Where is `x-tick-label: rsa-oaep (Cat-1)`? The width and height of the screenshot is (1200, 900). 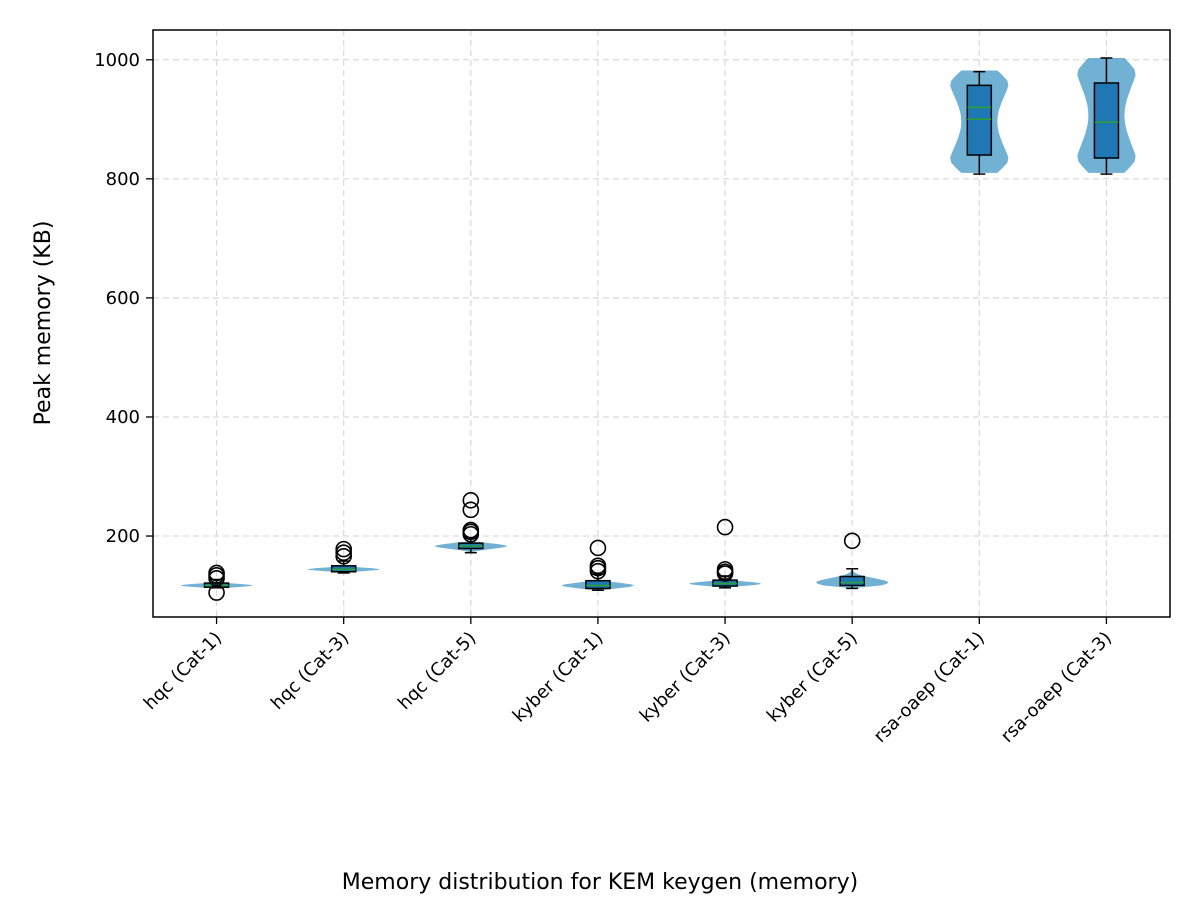
x-tick-label: rsa-oaep (Cat-1) is located at coordinates (929, 687).